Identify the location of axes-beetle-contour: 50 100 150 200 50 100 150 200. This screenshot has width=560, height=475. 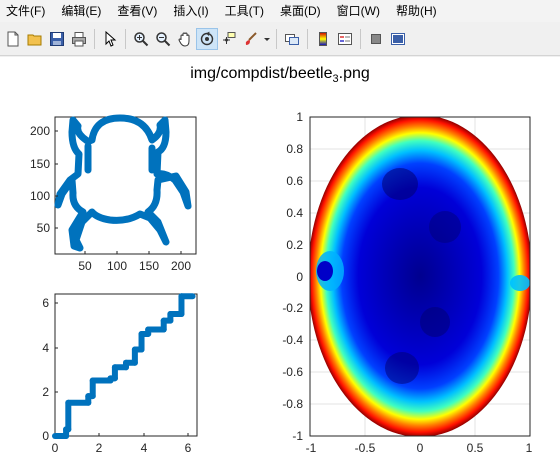
(113, 193).